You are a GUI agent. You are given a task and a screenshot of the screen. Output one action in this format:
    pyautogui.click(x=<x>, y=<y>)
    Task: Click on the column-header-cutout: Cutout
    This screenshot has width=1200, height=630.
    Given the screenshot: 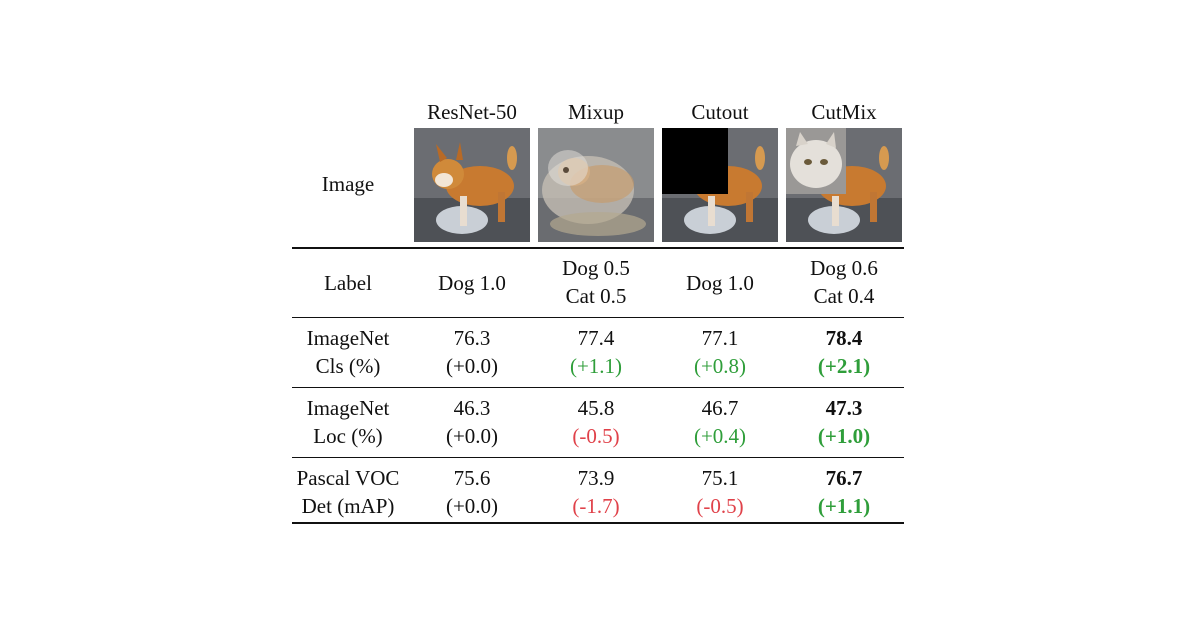 What is the action you would take?
    pyautogui.click(x=720, y=112)
    